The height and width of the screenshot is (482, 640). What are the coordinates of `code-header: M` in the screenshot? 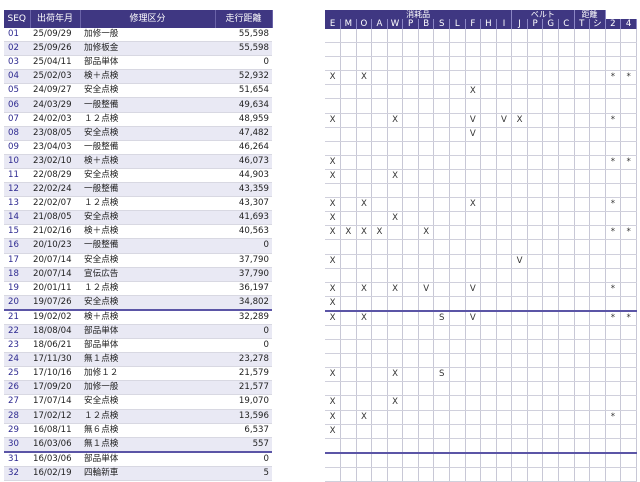 It's located at (348, 24).